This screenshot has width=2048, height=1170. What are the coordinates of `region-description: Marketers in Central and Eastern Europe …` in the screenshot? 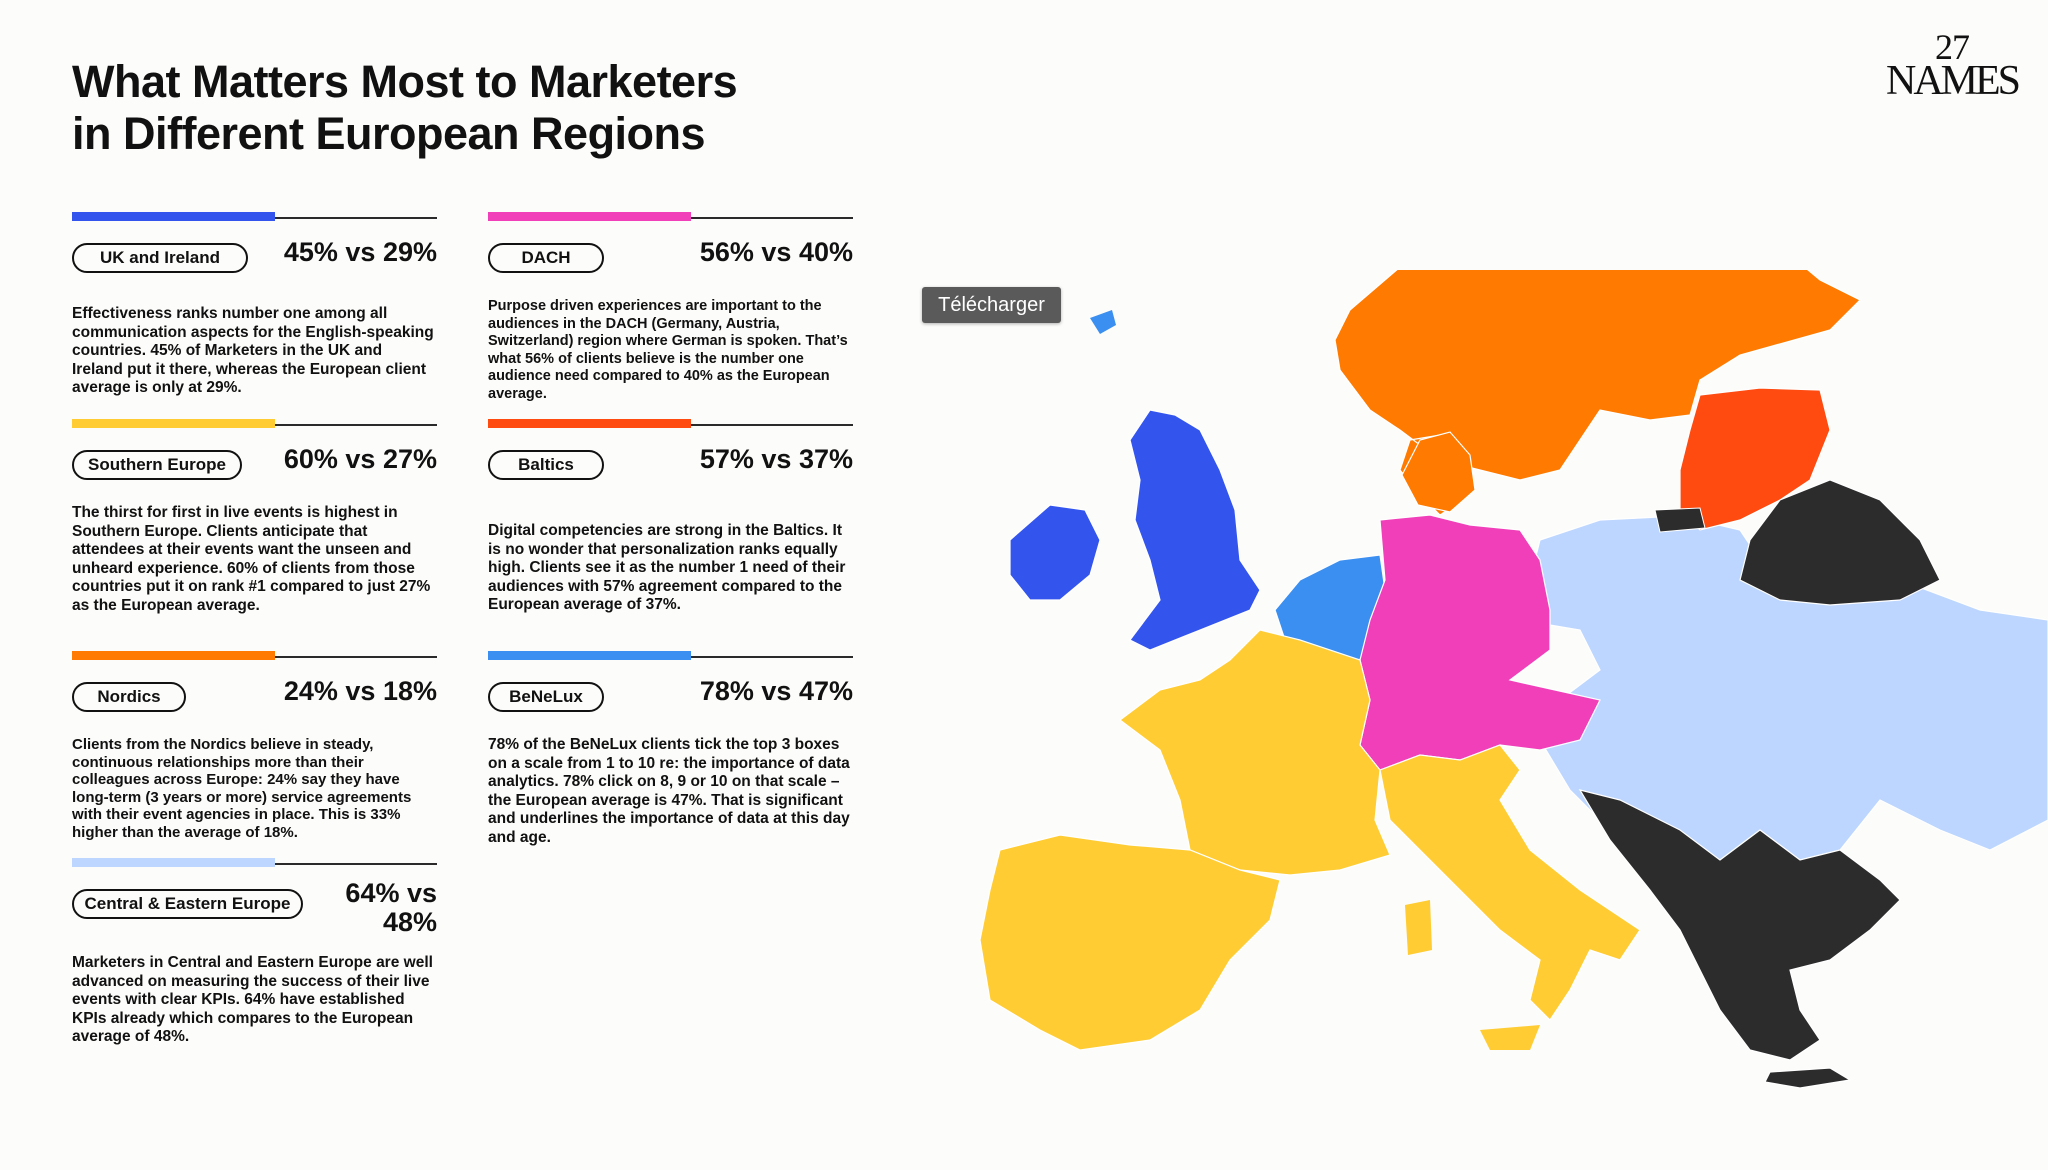 It's located at (252, 999).